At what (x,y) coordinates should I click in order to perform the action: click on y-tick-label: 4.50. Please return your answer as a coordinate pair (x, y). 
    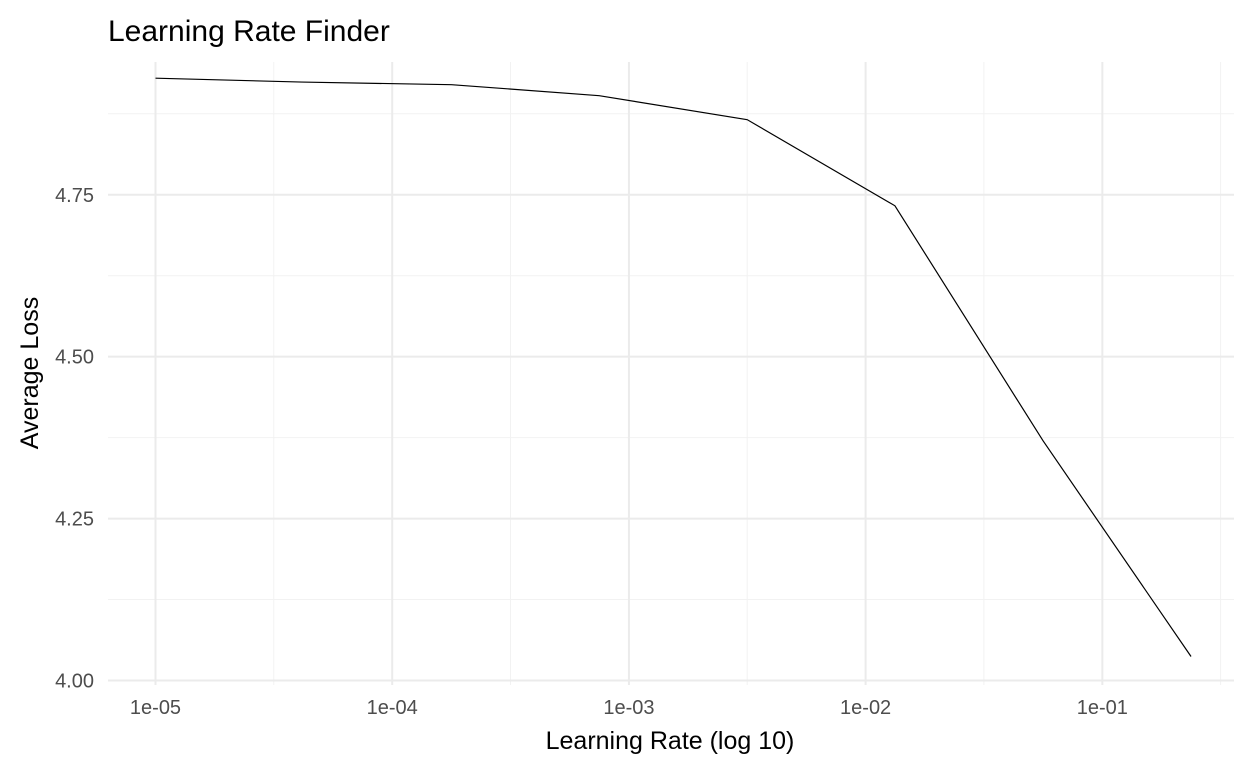
    Looking at the image, I should click on (74, 358).